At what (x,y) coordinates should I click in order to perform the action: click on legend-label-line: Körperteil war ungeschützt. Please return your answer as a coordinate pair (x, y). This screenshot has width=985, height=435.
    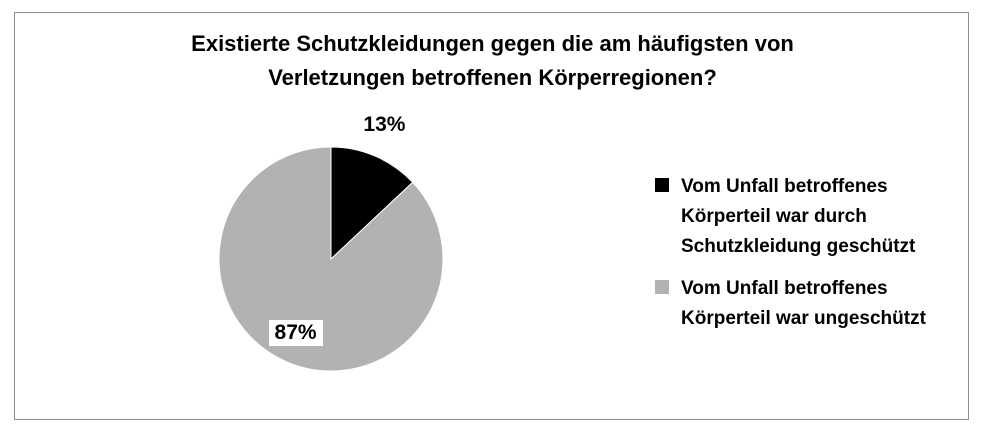
    Looking at the image, I should click on (803, 318).